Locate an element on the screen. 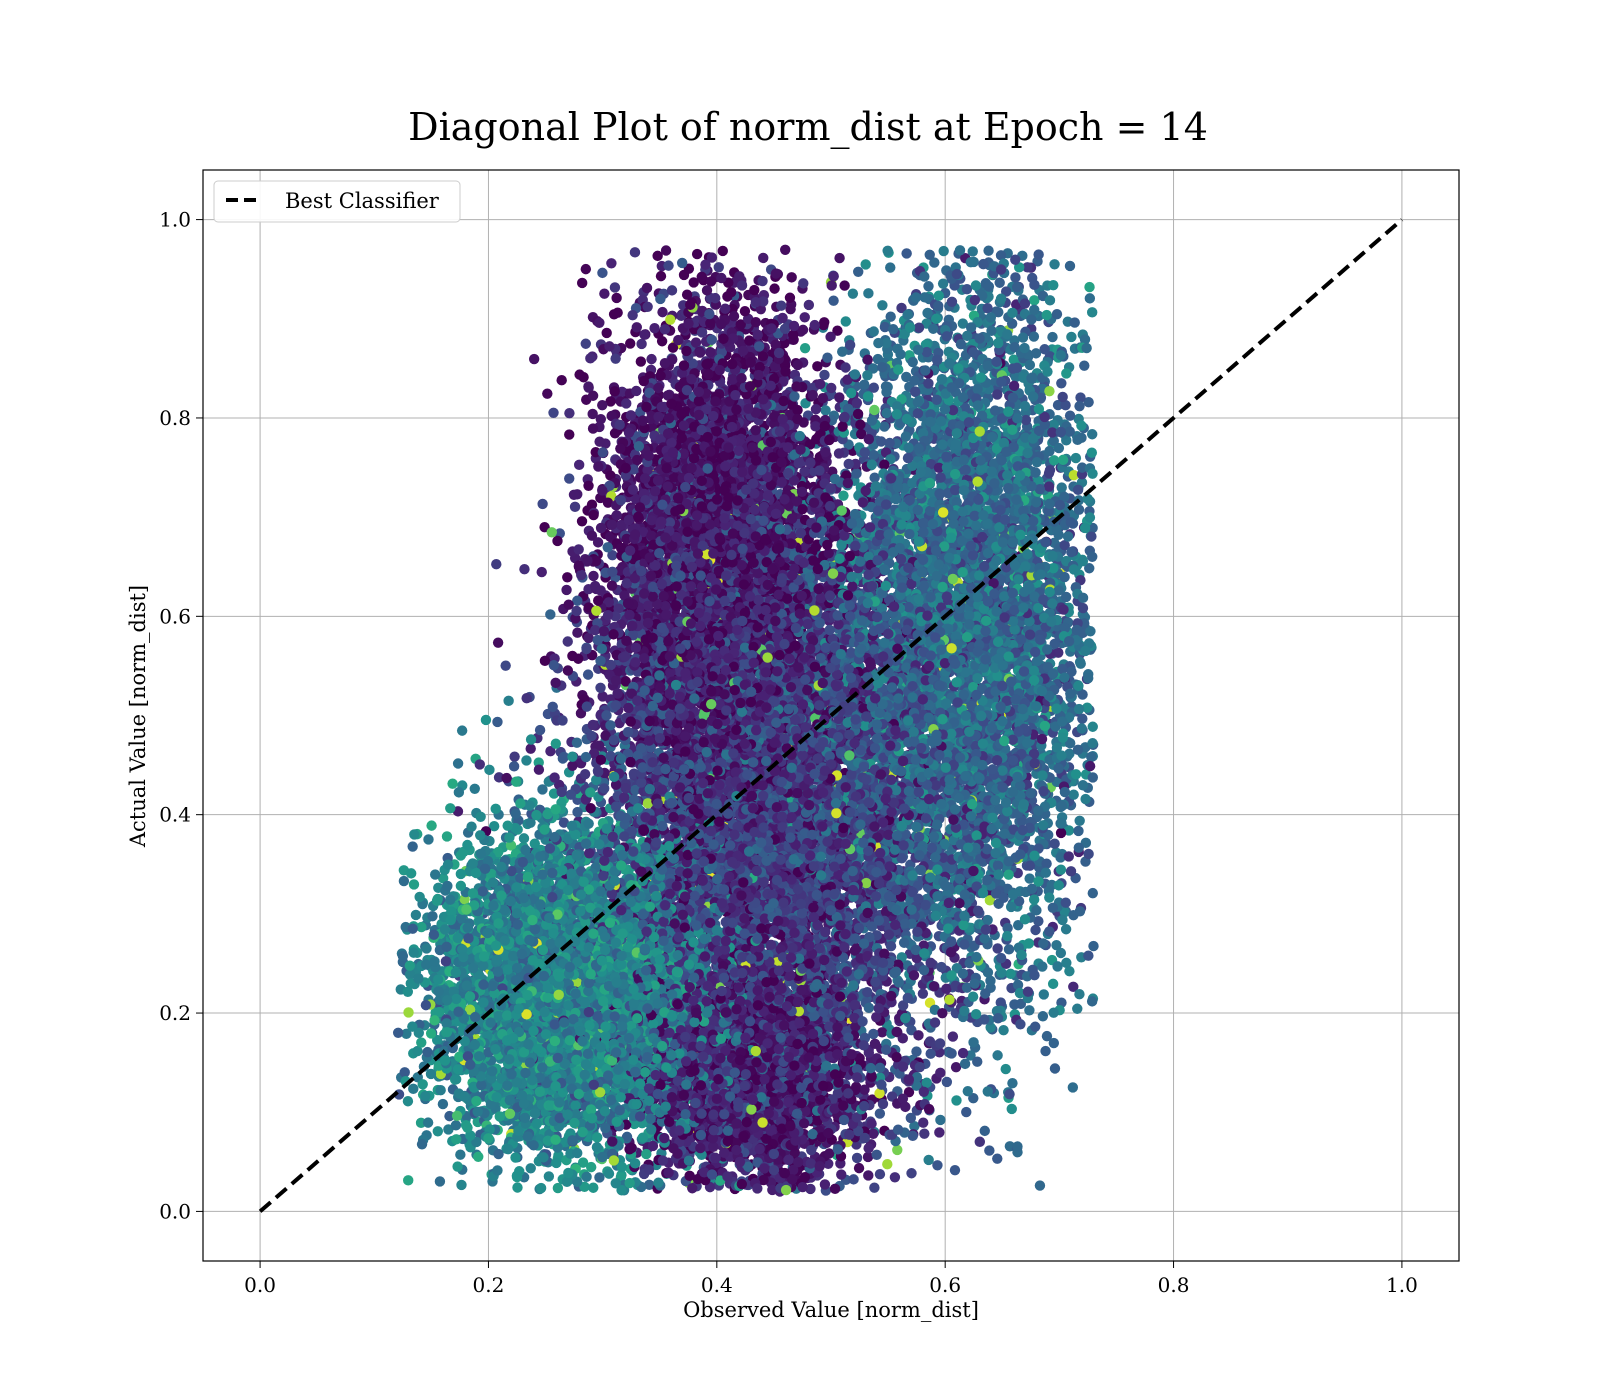 The width and height of the screenshot is (1600, 1400). chart-title: Diagonal Plot of norm_dist at Epoch = 14 is located at coordinates (808, 127).